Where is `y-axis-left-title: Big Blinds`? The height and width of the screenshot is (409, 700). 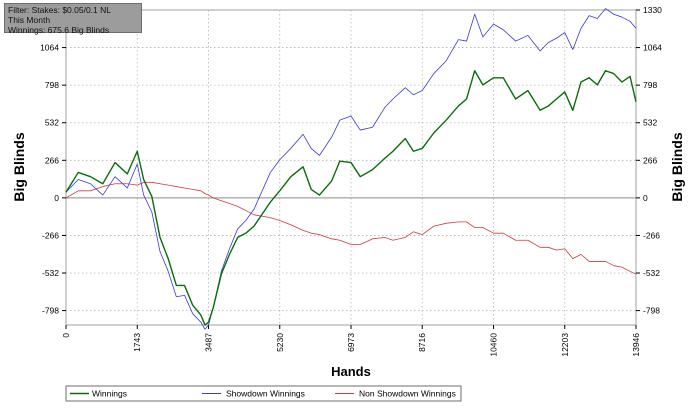 y-axis-left-title: Big Blinds is located at coordinates (19, 166).